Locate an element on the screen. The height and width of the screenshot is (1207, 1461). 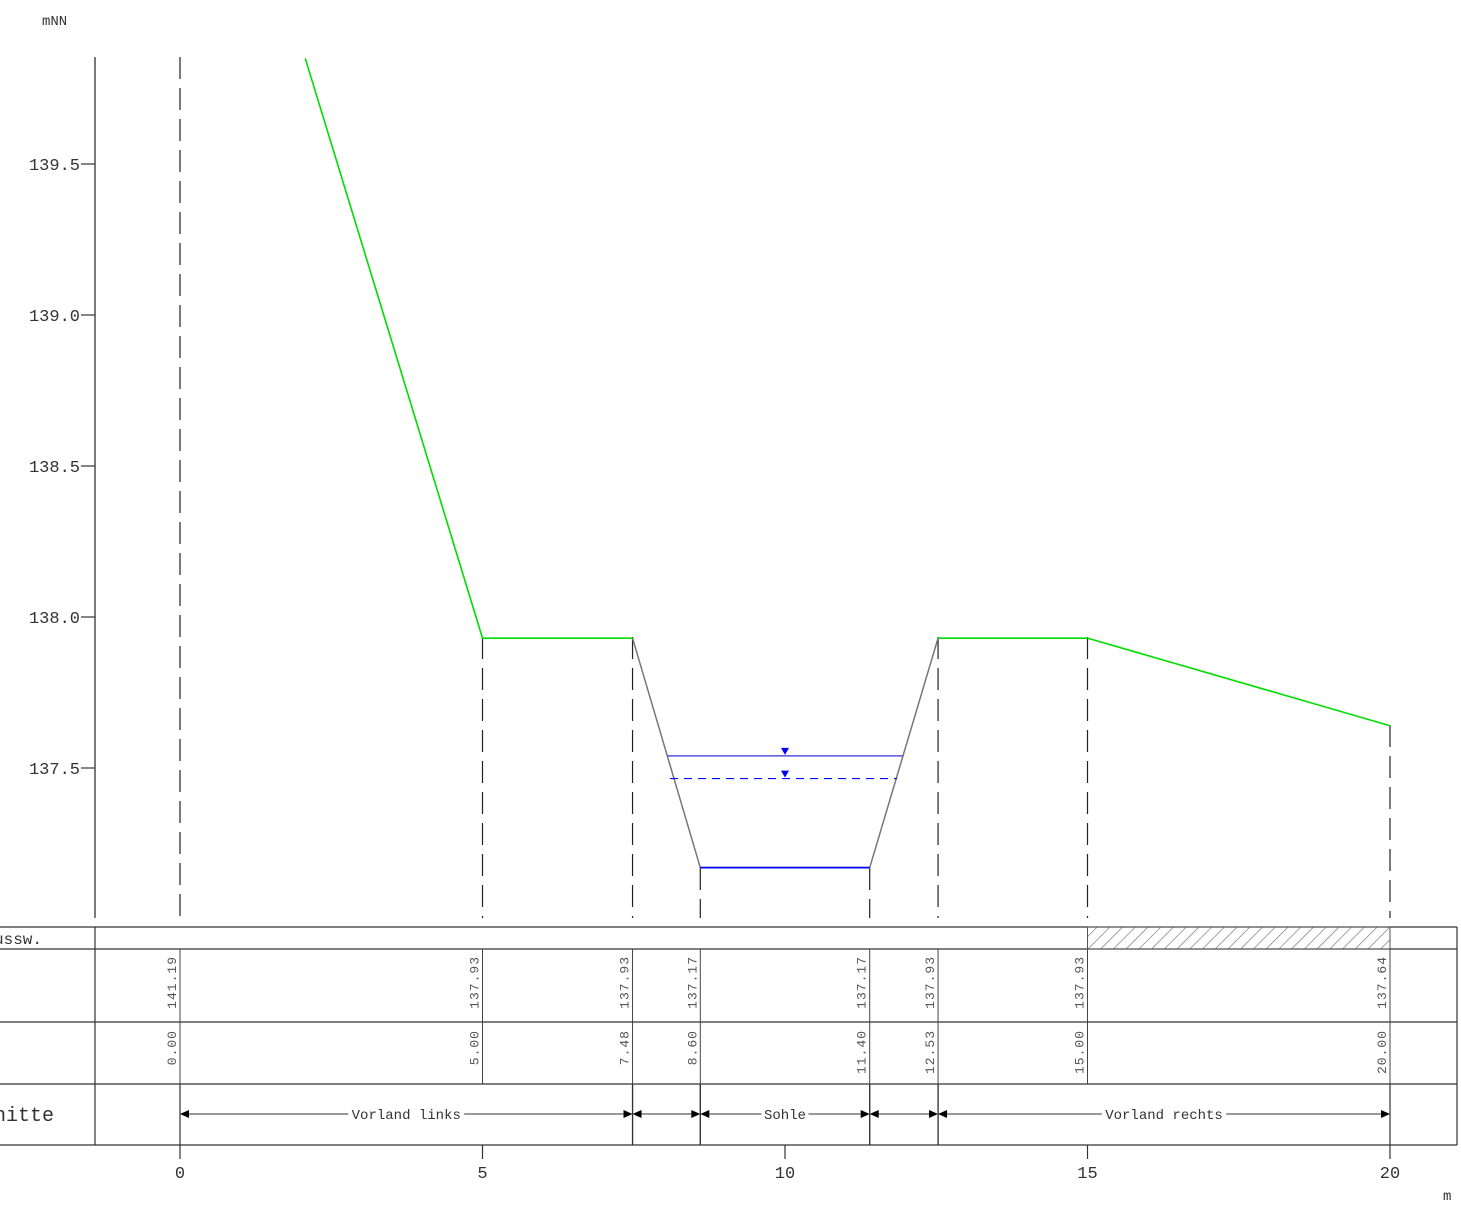
x-tick-label: 5 is located at coordinates (482, 1174).